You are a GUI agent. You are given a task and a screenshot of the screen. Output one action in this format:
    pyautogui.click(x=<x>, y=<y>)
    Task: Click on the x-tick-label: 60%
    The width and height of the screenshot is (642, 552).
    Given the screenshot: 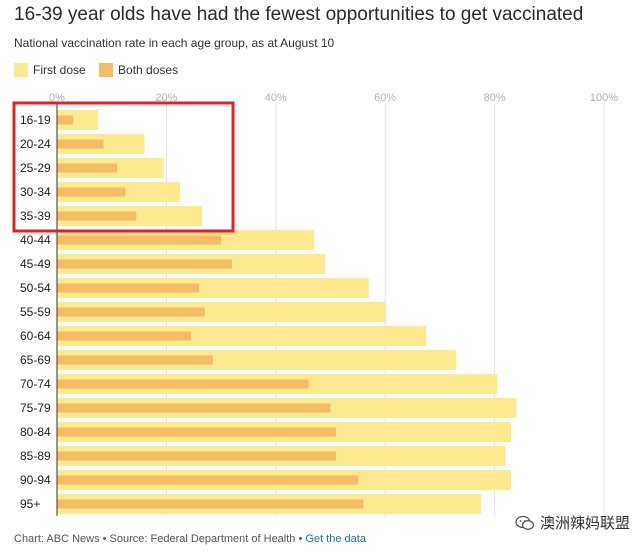 What is the action you would take?
    pyautogui.click(x=385, y=98)
    